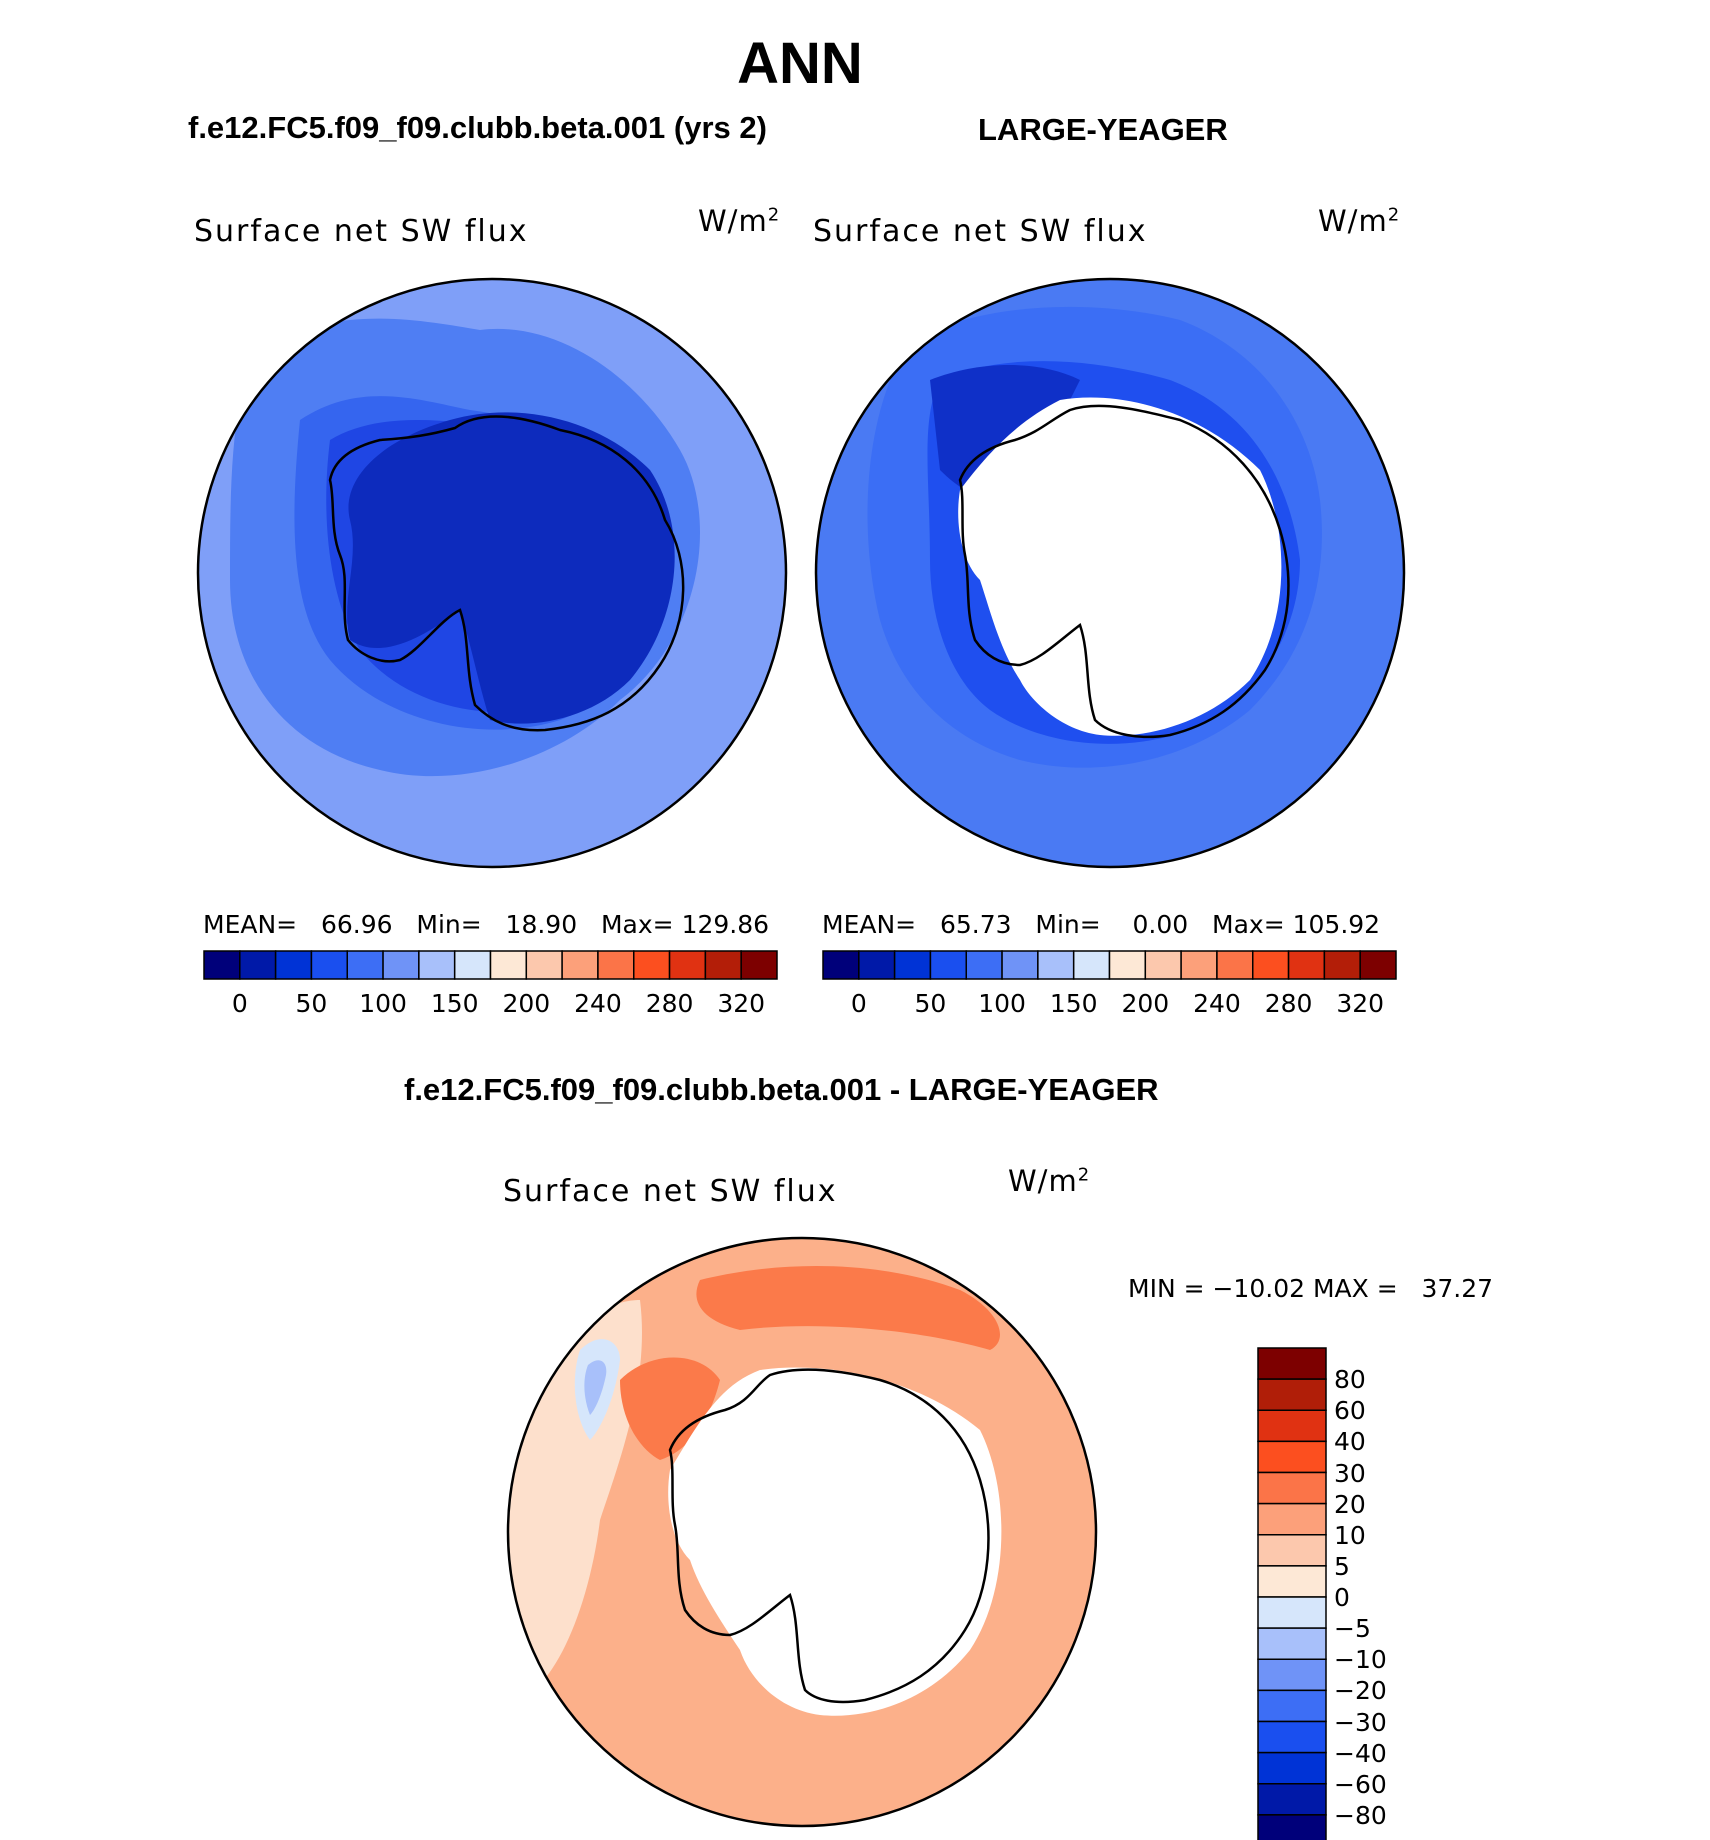  I want to click on panel1-coastline, so click(506, 573).